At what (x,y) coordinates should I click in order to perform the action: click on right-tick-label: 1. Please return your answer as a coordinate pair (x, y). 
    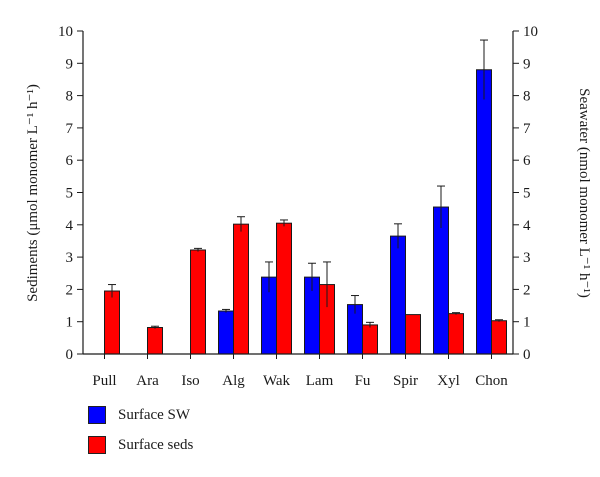
    Looking at the image, I should click on (527, 323).